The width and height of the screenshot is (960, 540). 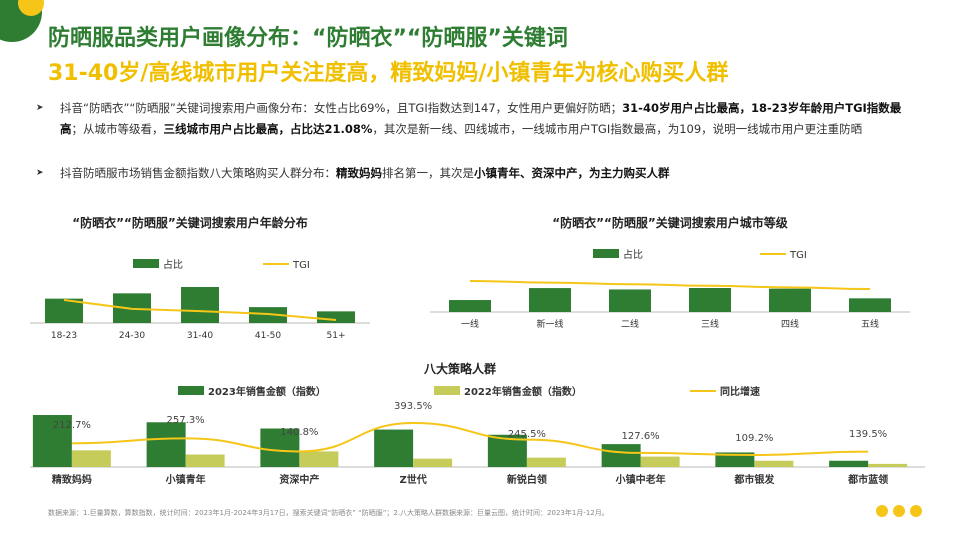 What do you see at coordinates (754, 438) in the screenshot?
I see `data-label: 109.2%` at bounding box center [754, 438].